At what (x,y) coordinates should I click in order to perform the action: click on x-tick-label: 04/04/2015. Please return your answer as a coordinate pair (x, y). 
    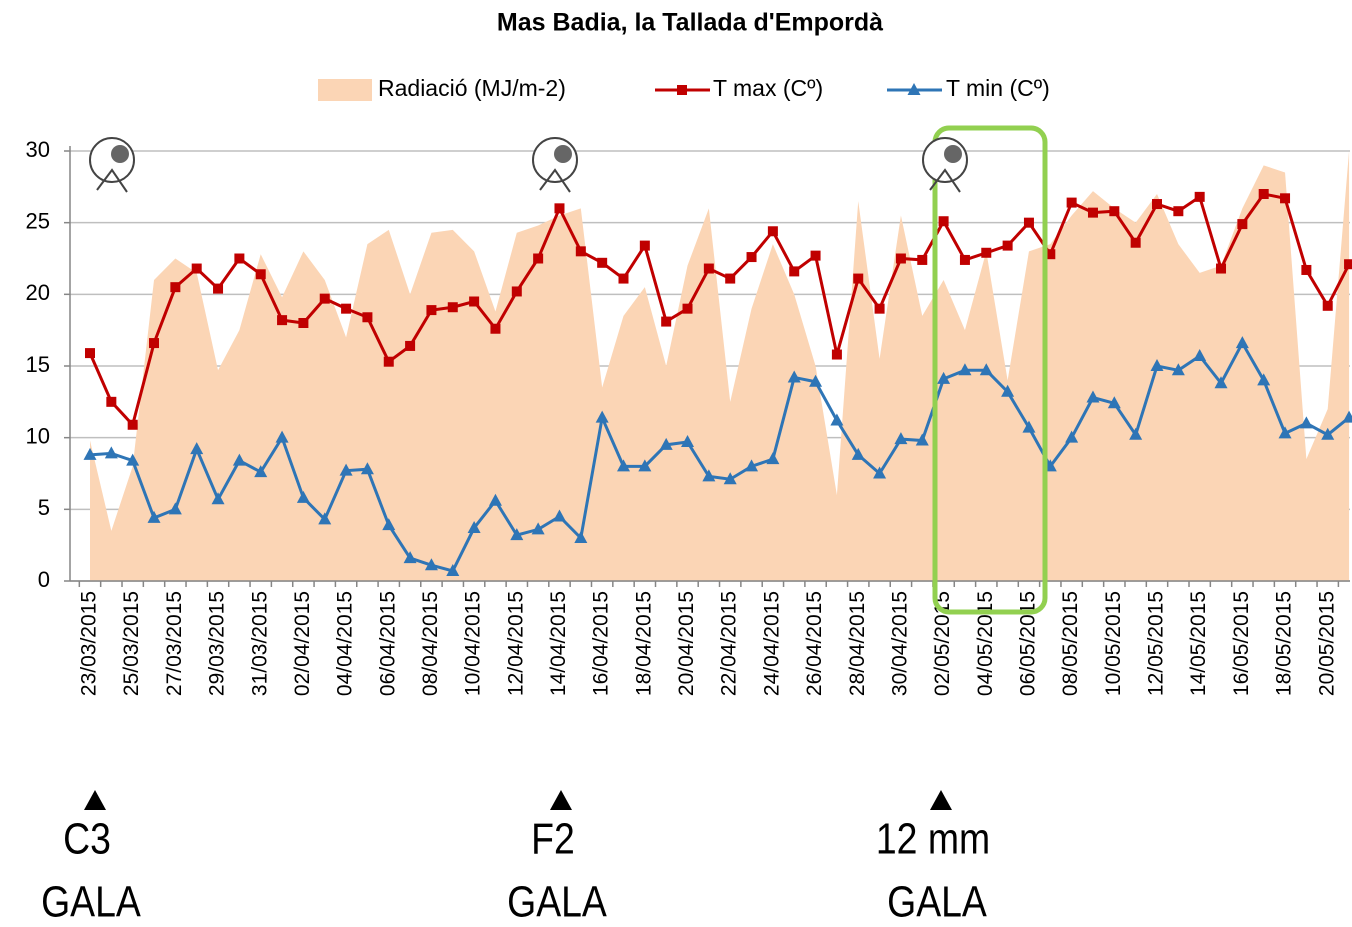
    Looking at the image, I should click on (345, 643).